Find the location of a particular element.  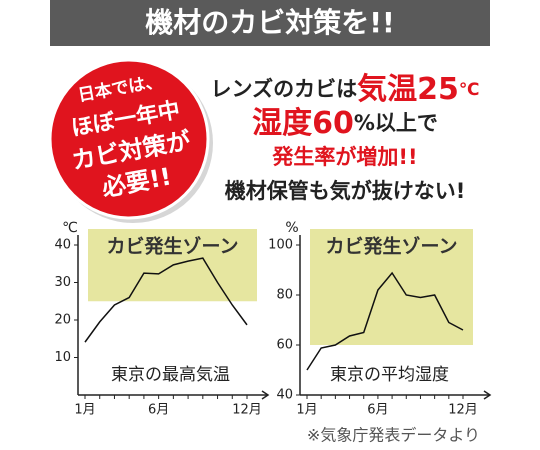

headline-segment: 機材保管も気が抜けない! is located at coordinates (345, 191).